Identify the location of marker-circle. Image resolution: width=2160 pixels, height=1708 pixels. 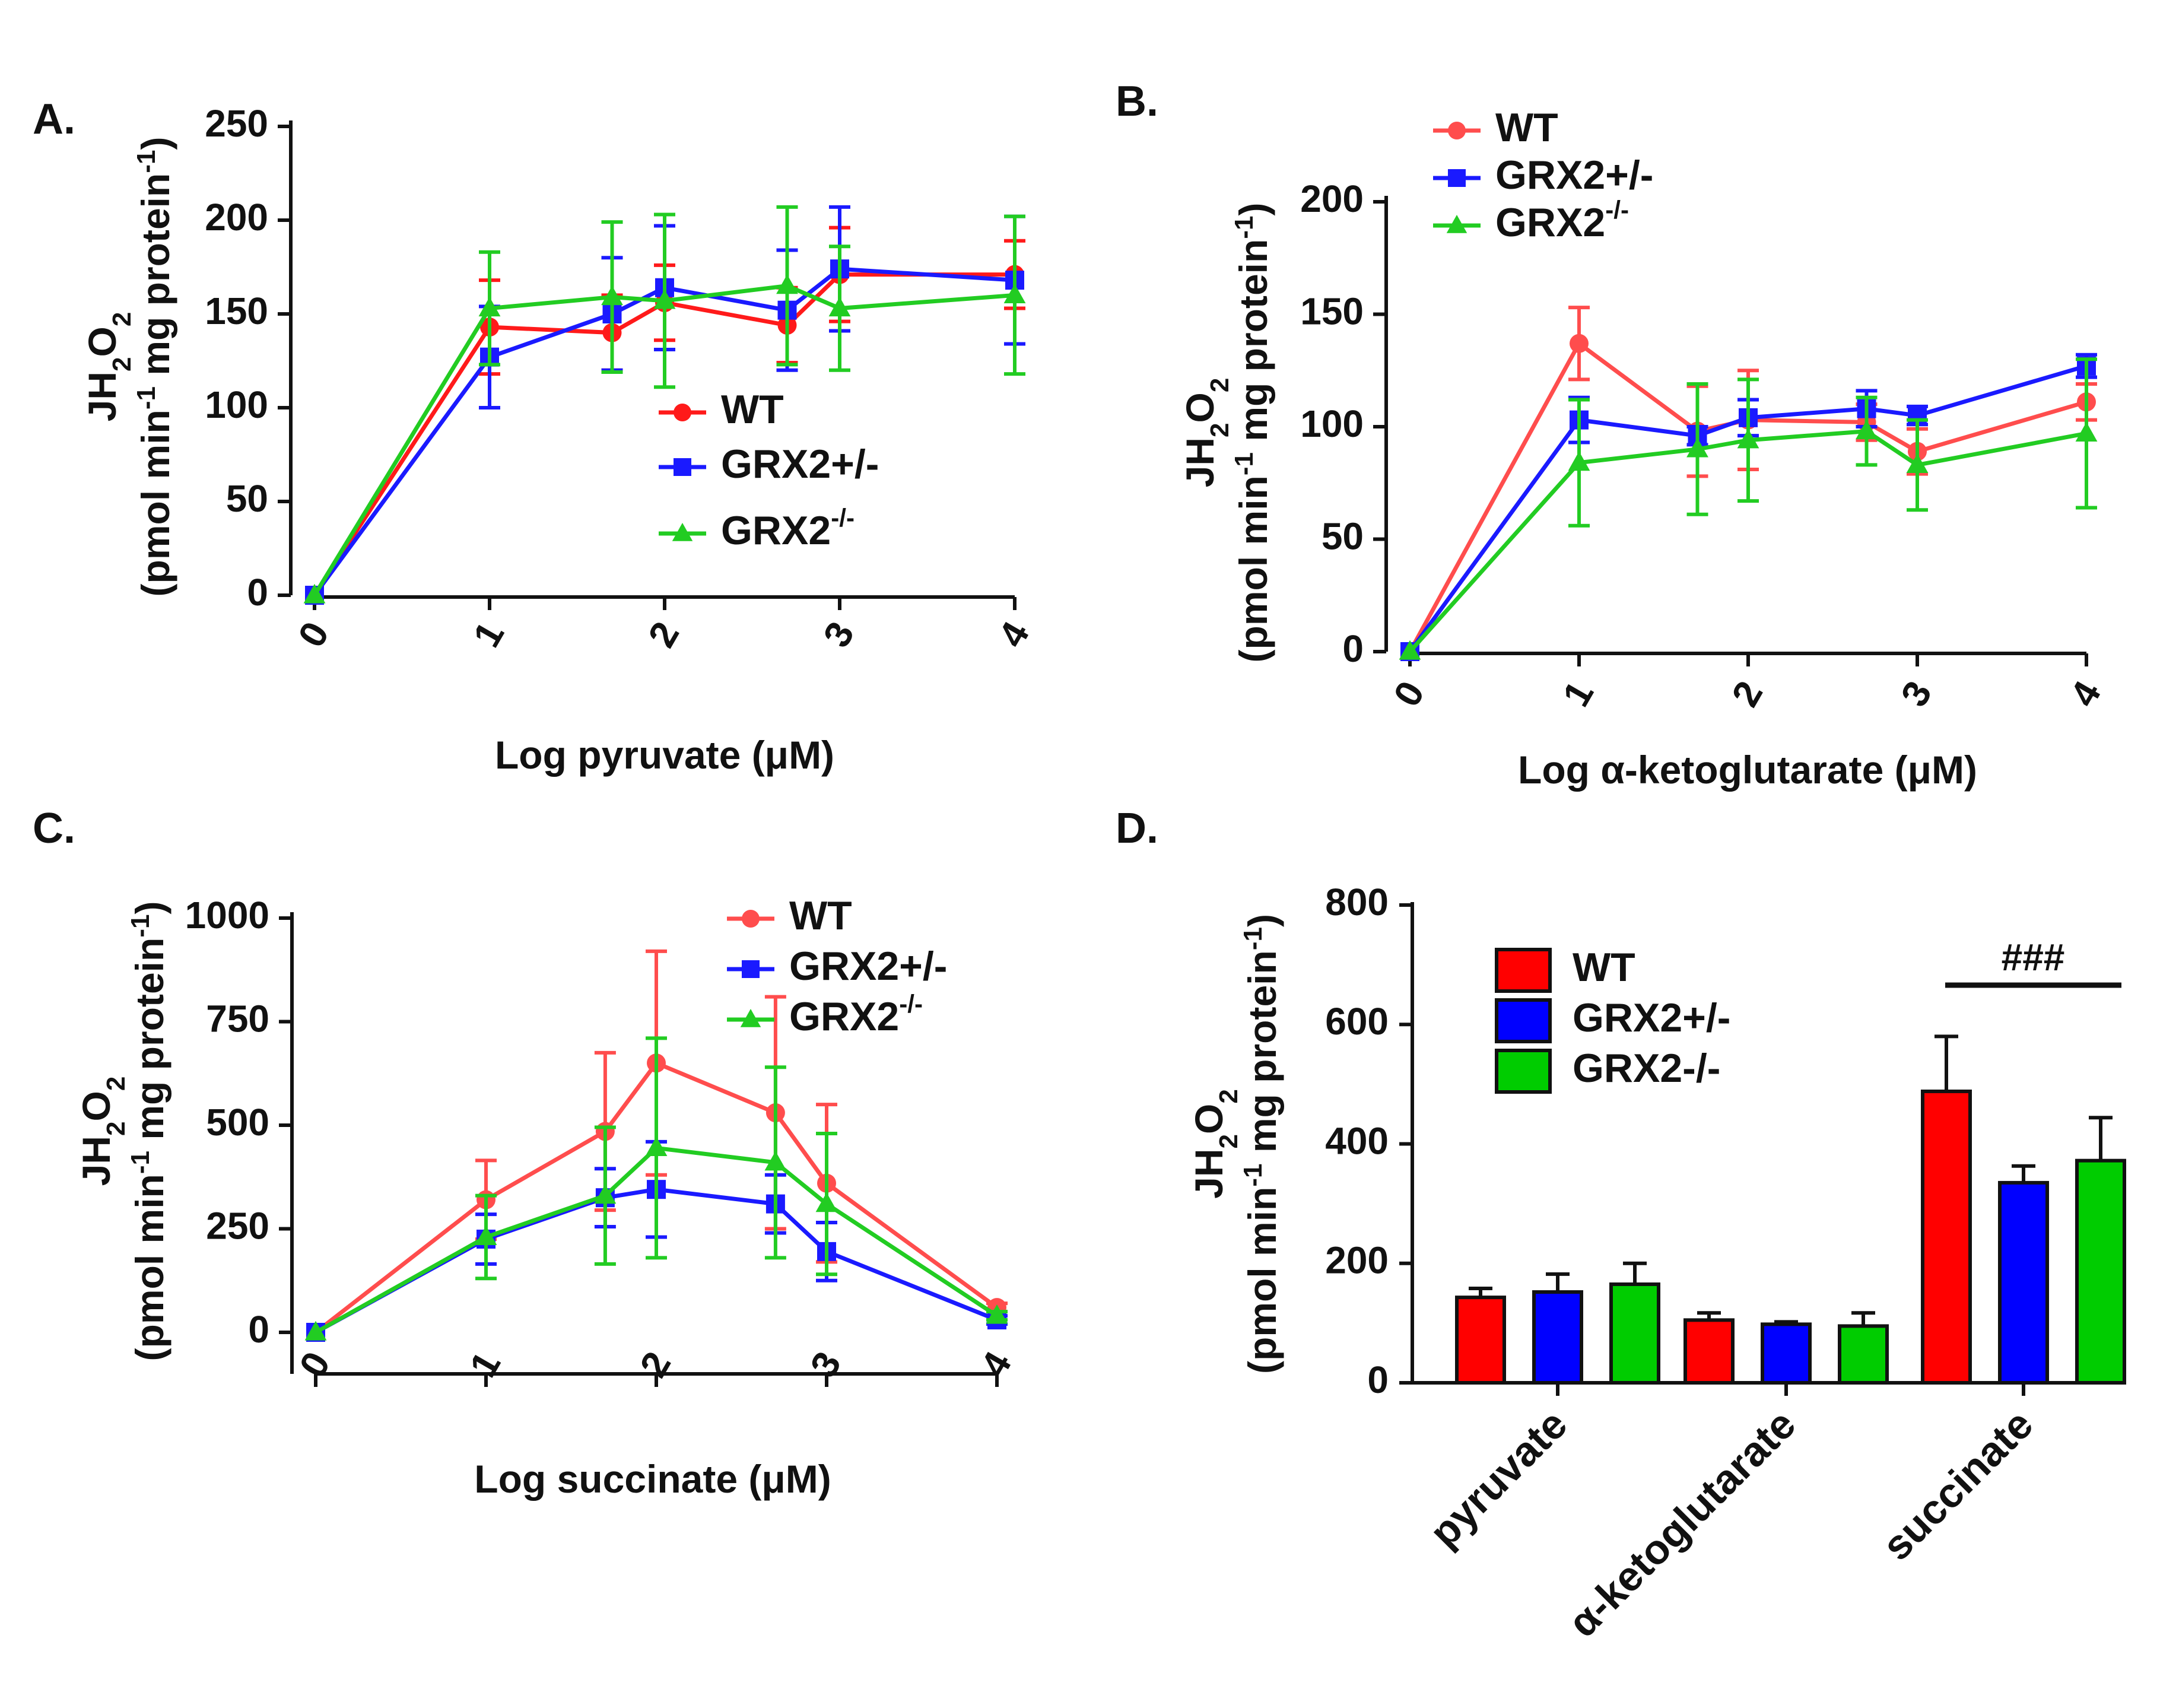
(682, 413).